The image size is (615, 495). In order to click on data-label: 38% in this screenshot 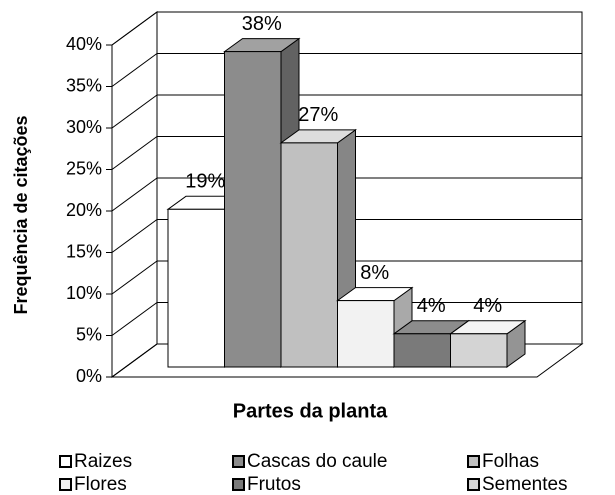, I will do `click(262, 24)`.